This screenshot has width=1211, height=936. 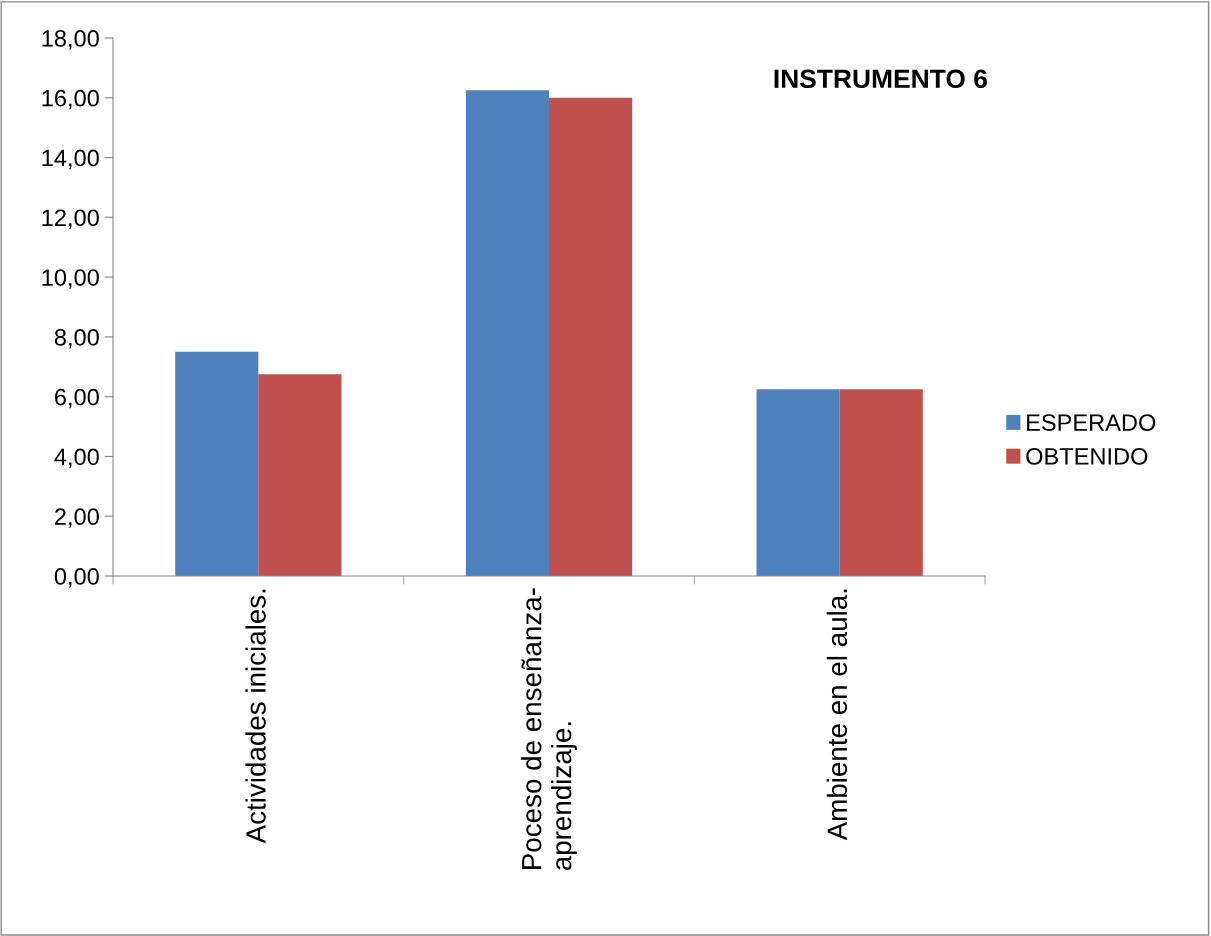 I want to click on y-tick-label: 12,00, so click(x=70, y=219).